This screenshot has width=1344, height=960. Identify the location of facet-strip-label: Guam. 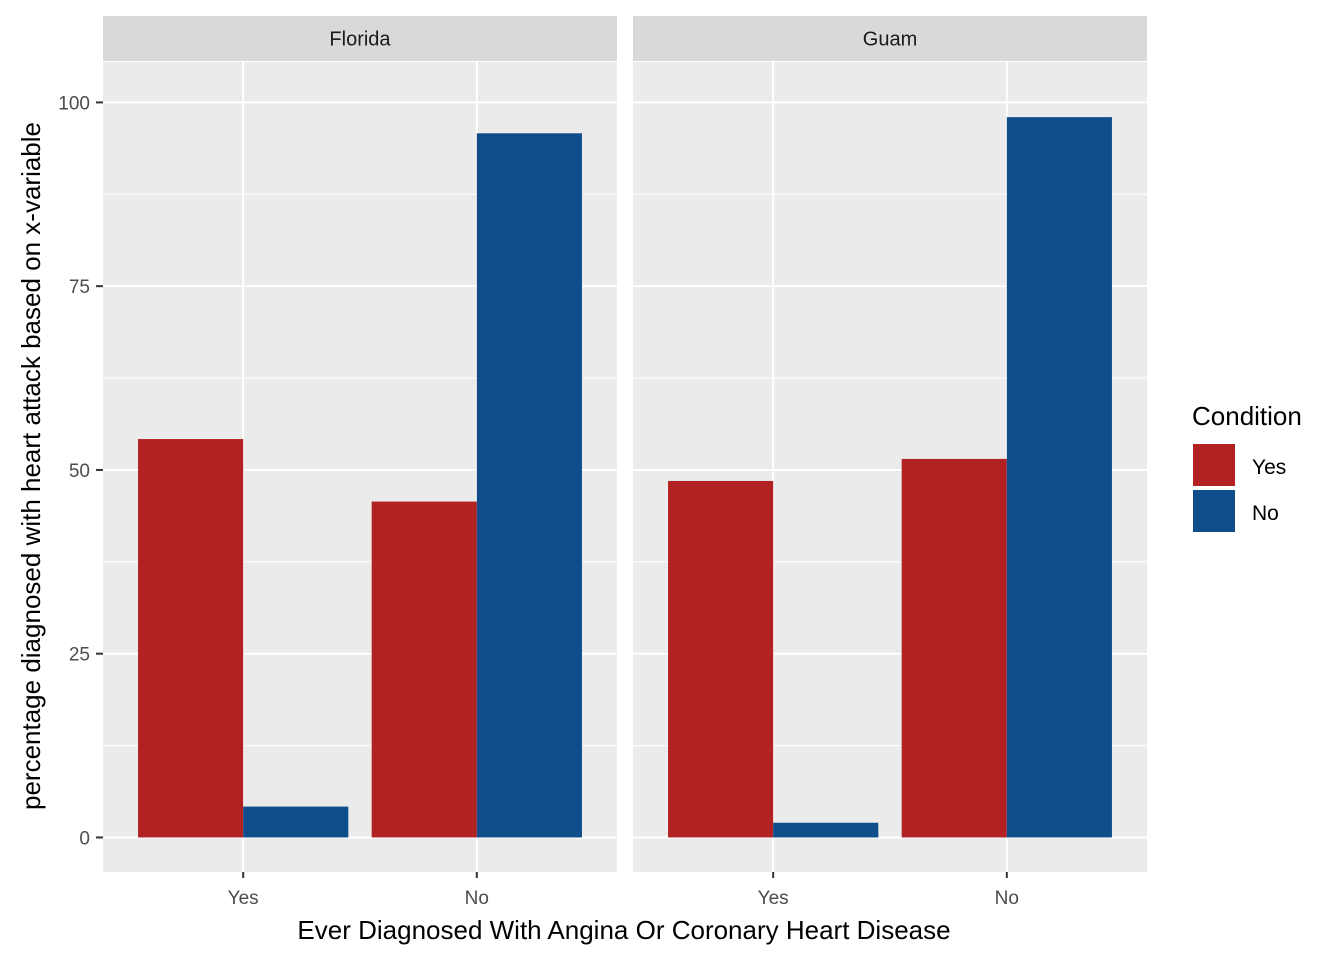
(890, 40).